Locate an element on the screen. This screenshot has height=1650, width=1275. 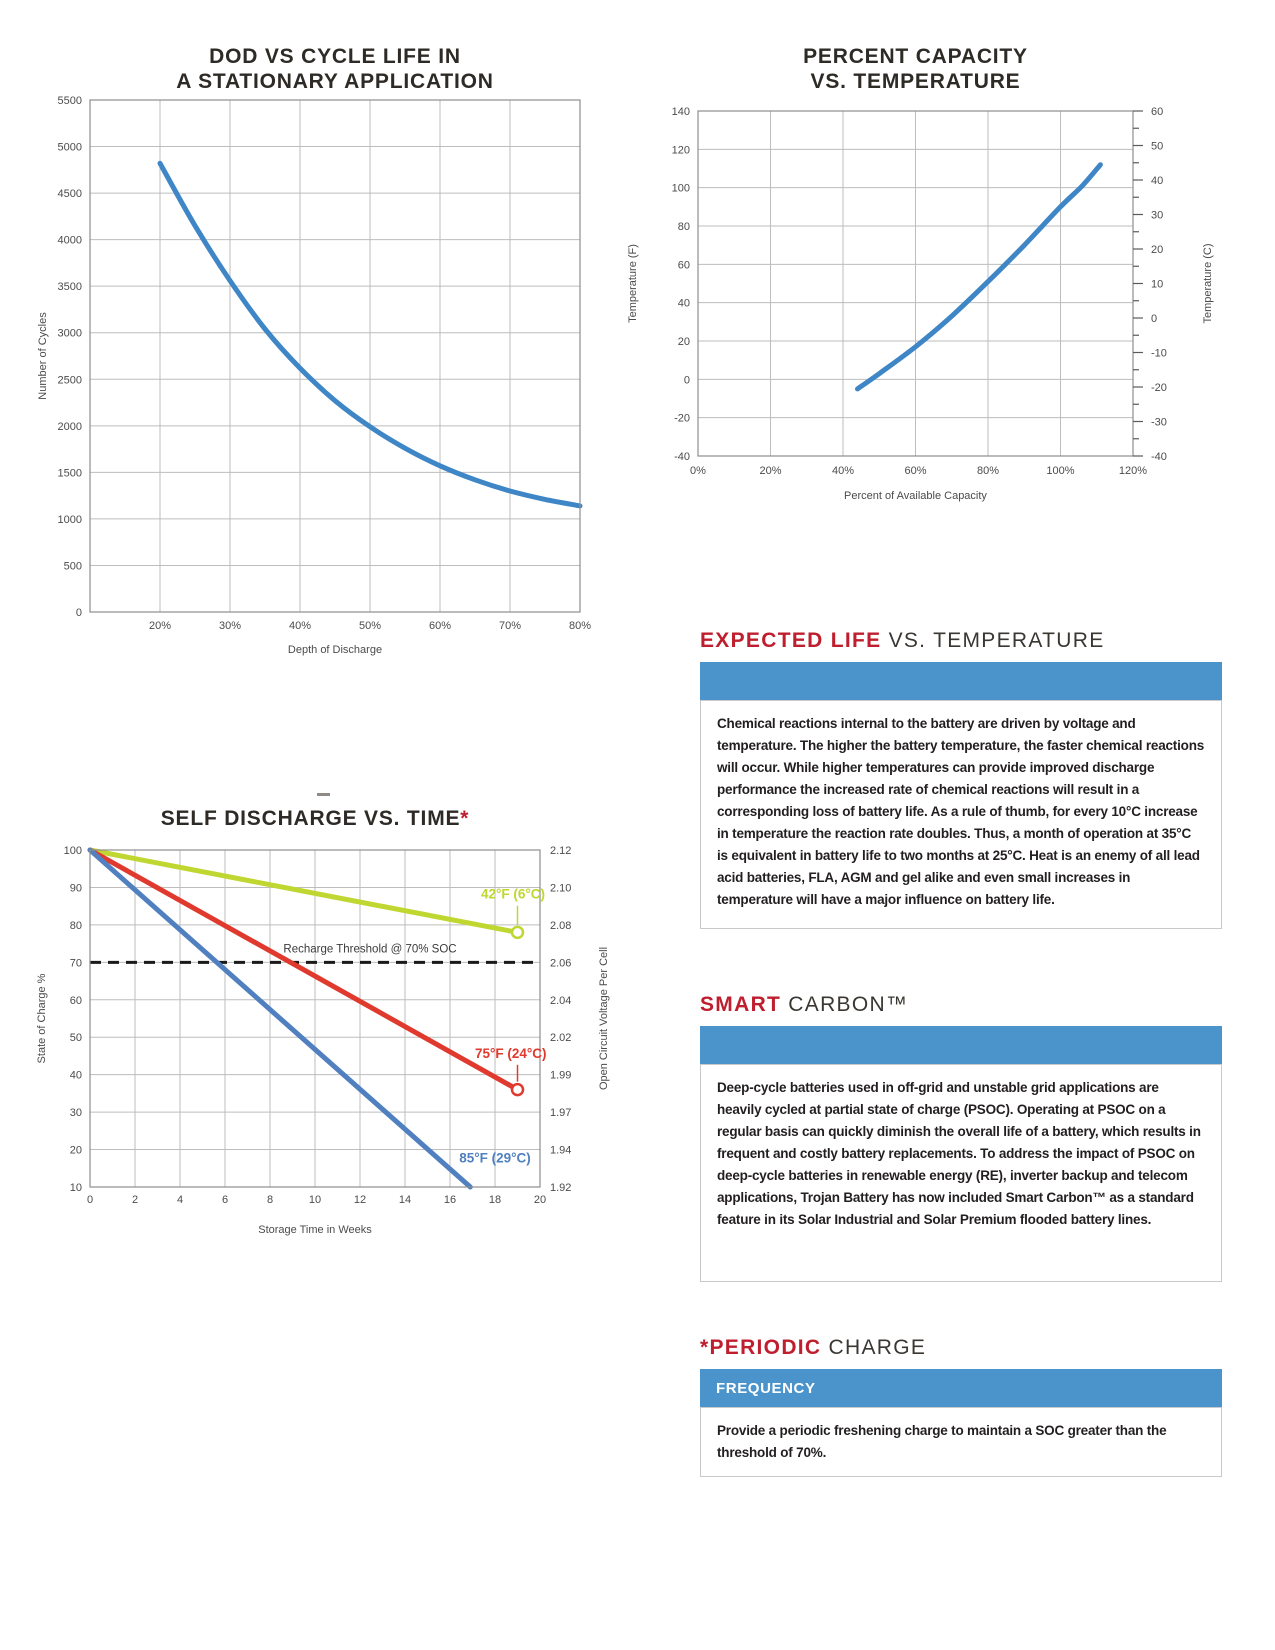
heading-rest: CHARGE is located at coordinates (874, 1347).